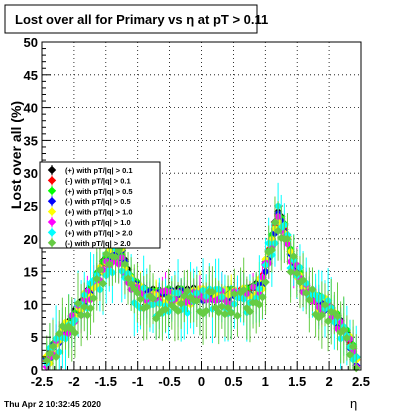  What do you see at coordinates (42, 381) in the screenshot?
I see `x-tick-label: -2.5` at bounding box center [42, 381].